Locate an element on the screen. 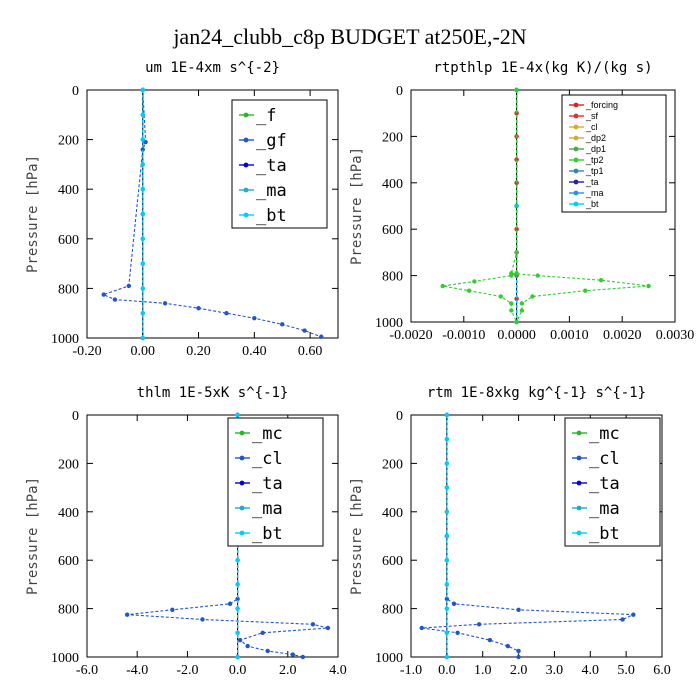  y-tick-label: 200 is located at coordinates (392, 137).